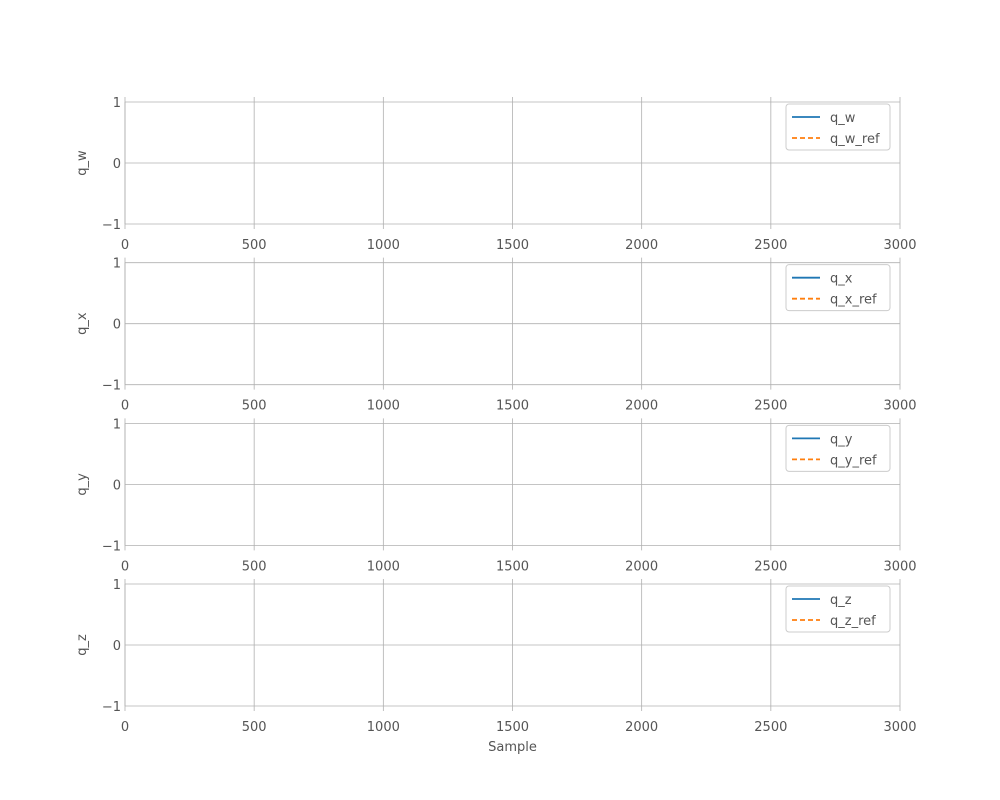 Image resolution: width=1000 pixels, height=800 pixels. Describe the element at coordinates (82, 484) in the screenshot. I see `y-axis-label: q_y` at that location.